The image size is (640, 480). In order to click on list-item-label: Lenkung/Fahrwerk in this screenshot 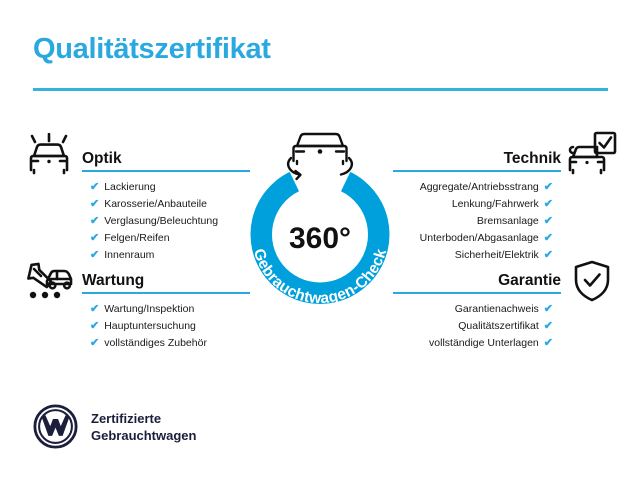, I will do `click(495, 204)`.